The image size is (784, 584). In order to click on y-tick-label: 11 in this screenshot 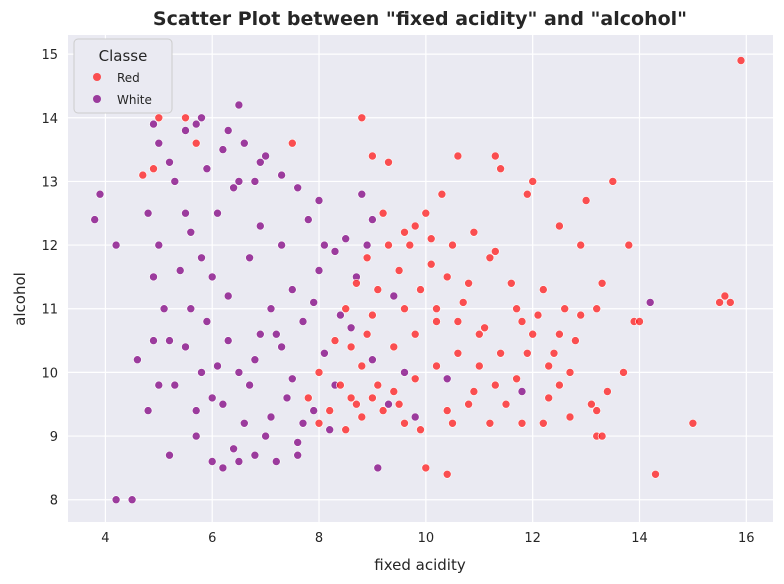, I will do `click(49, 310)`.